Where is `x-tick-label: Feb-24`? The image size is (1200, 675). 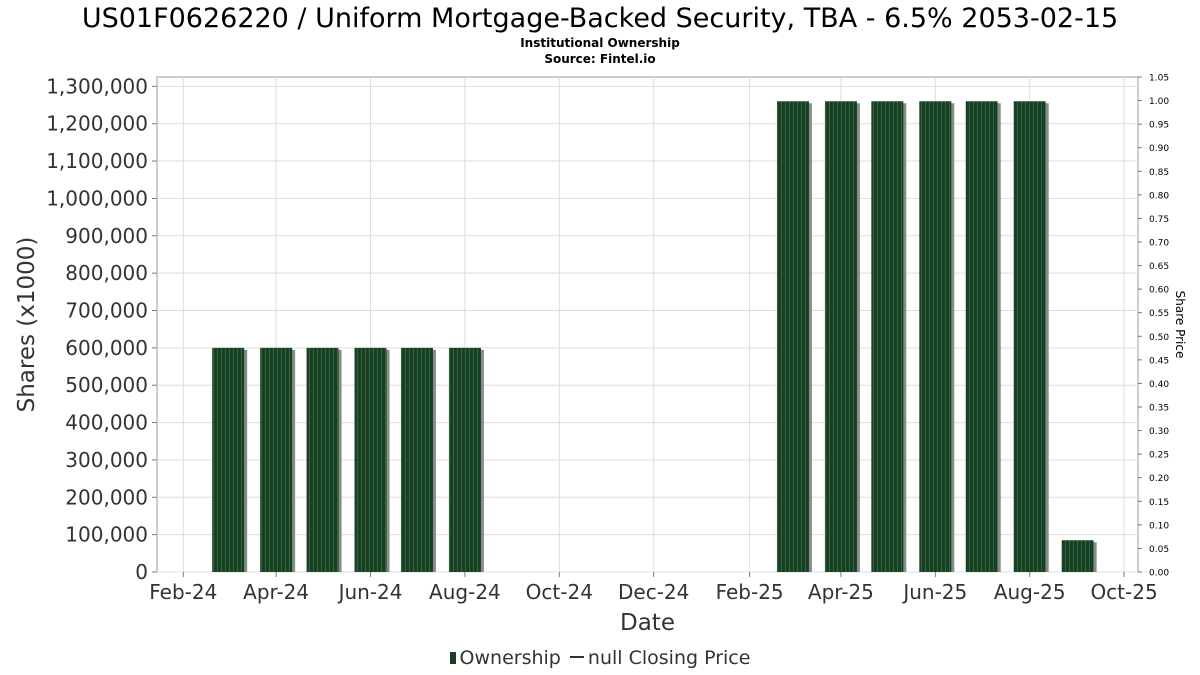
x-tick-label: Feb-24 is located at coordinates (183, 592).